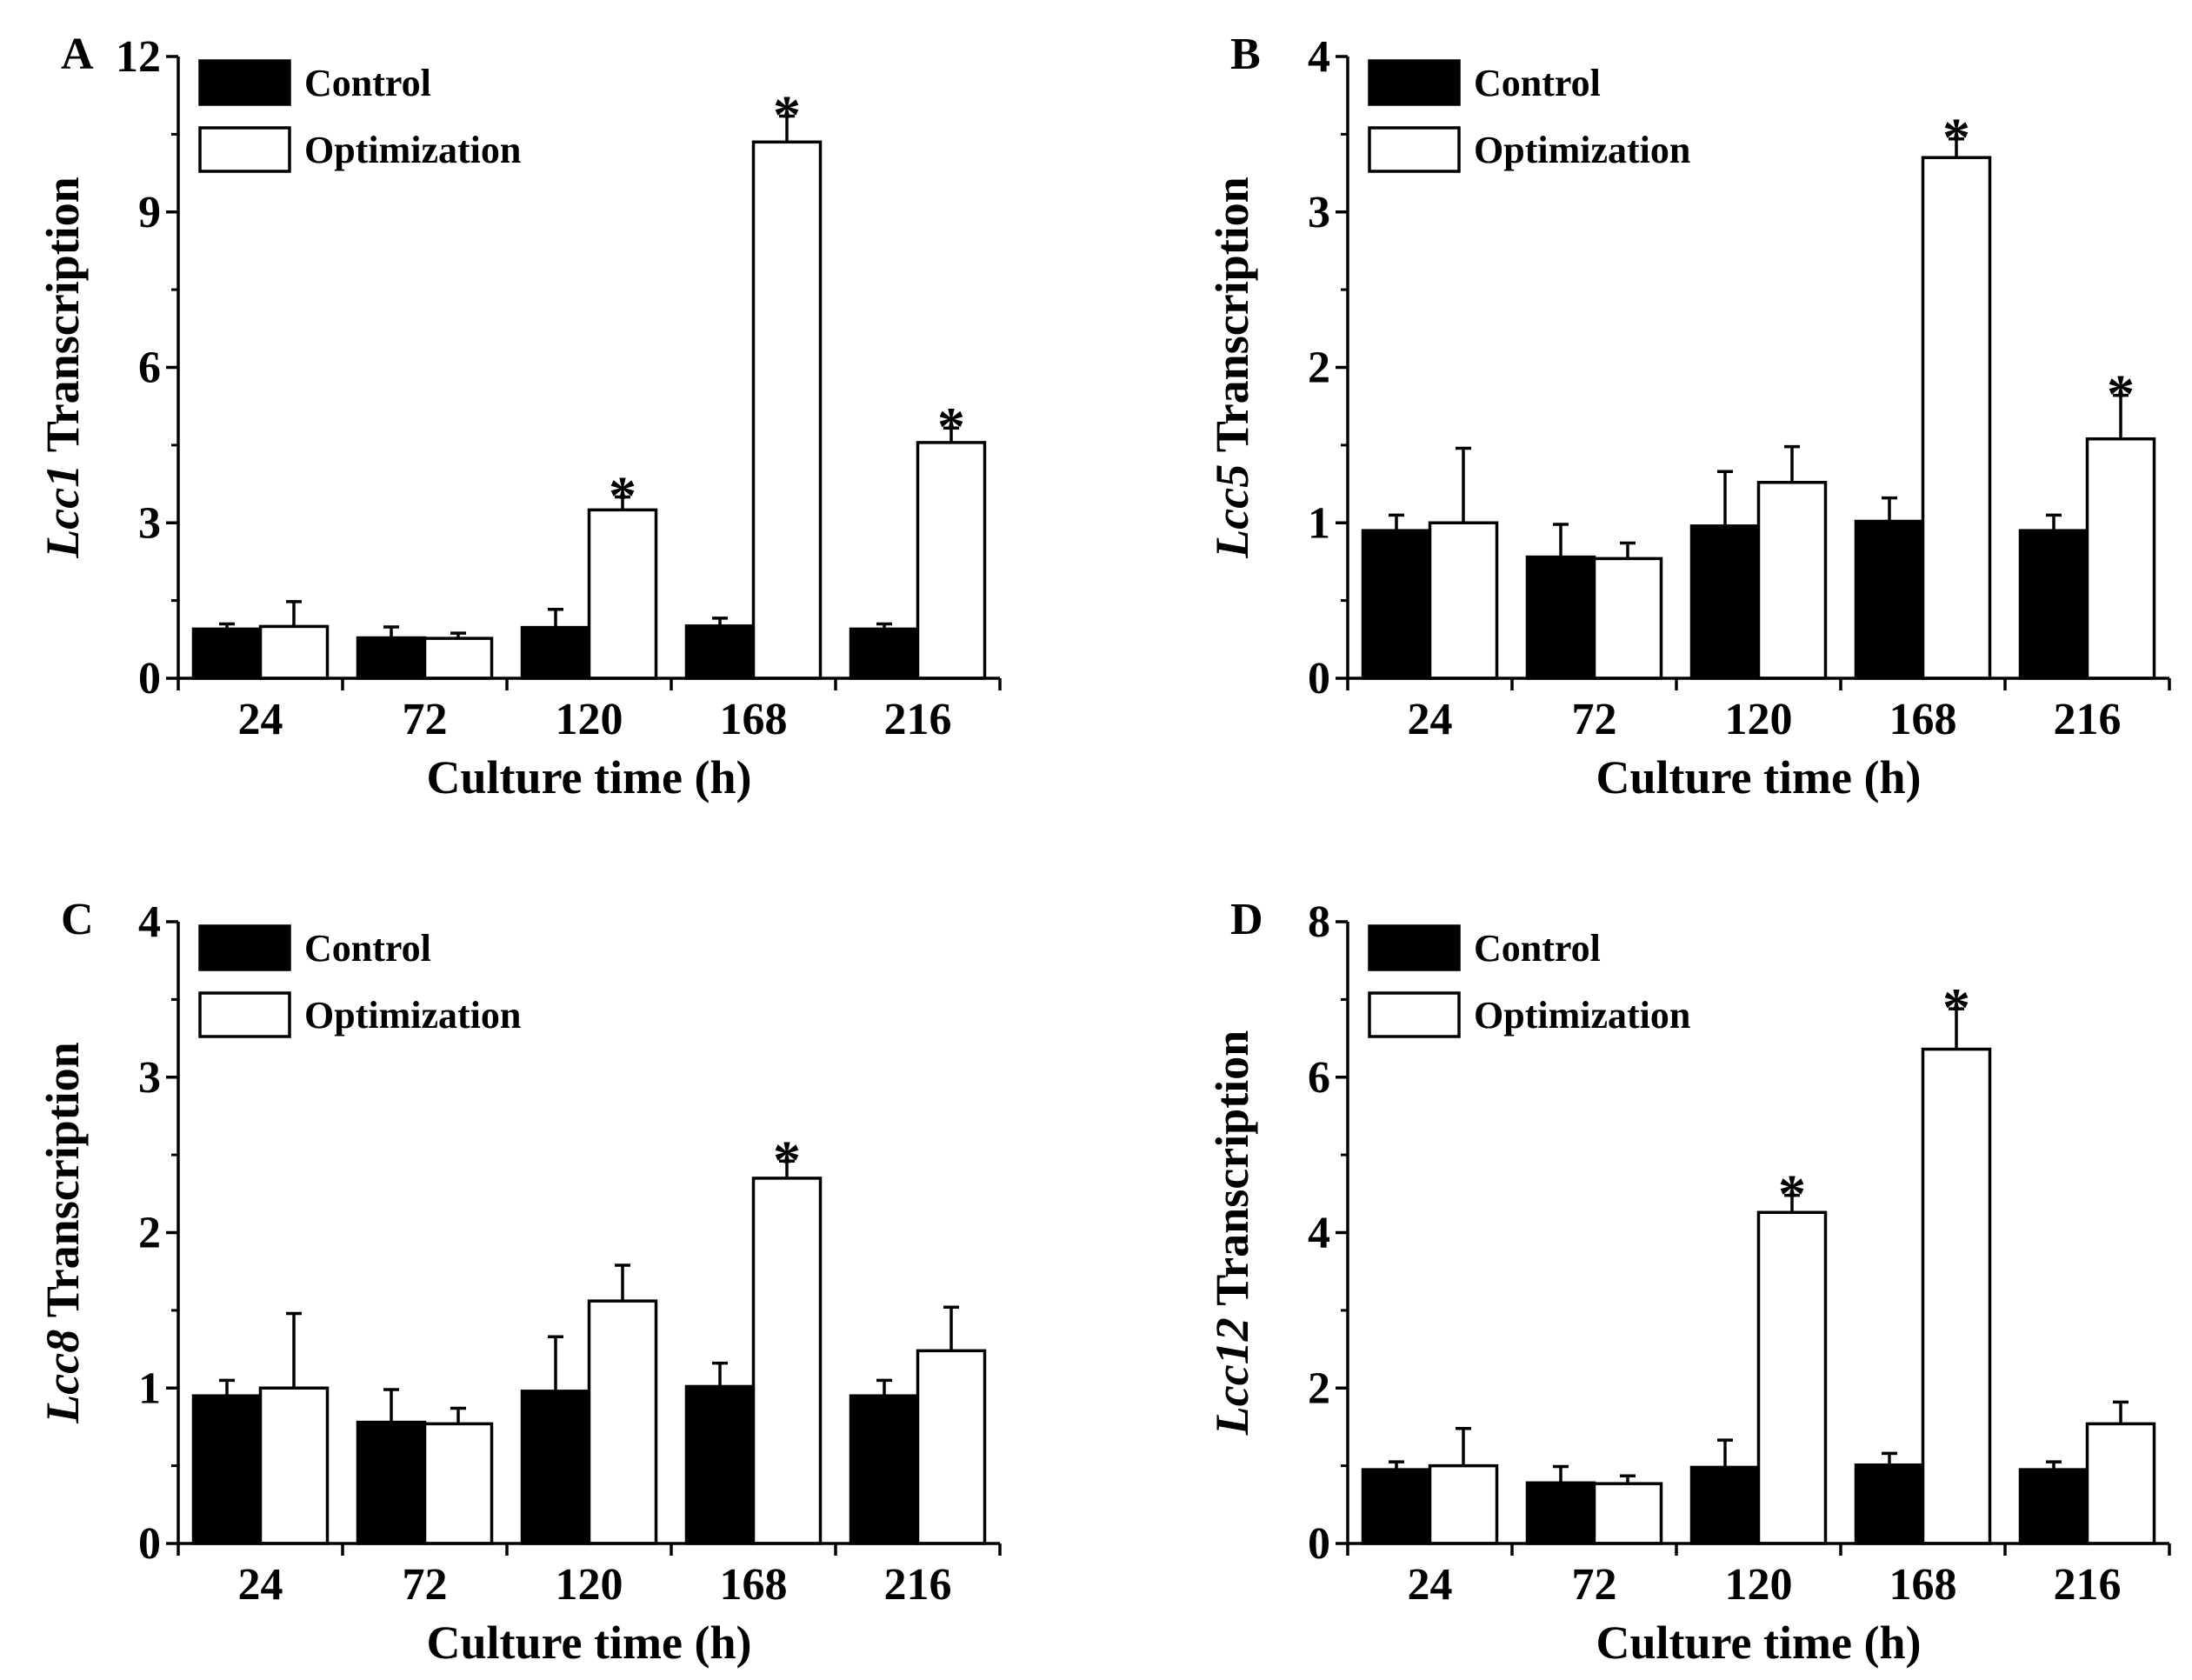 The image size is (2192, 1680). What do you see at coordinates (149, 368) in the screenshot?
I see `y-tick-label: 6` at bounding box center [149, 368].